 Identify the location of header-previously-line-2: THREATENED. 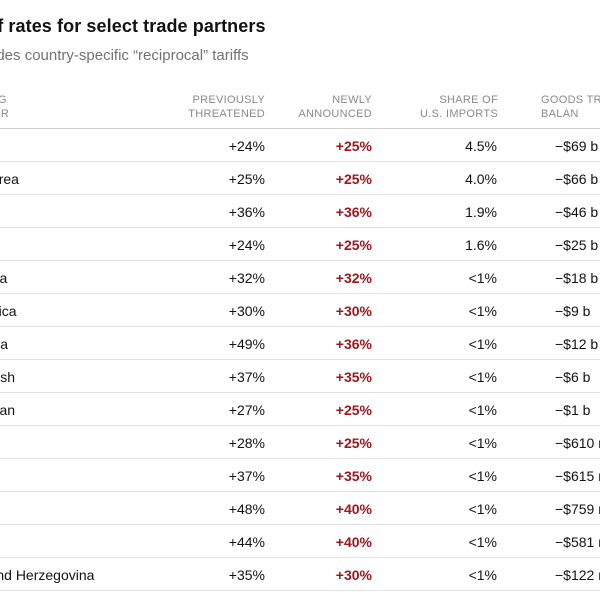
(226, 114).